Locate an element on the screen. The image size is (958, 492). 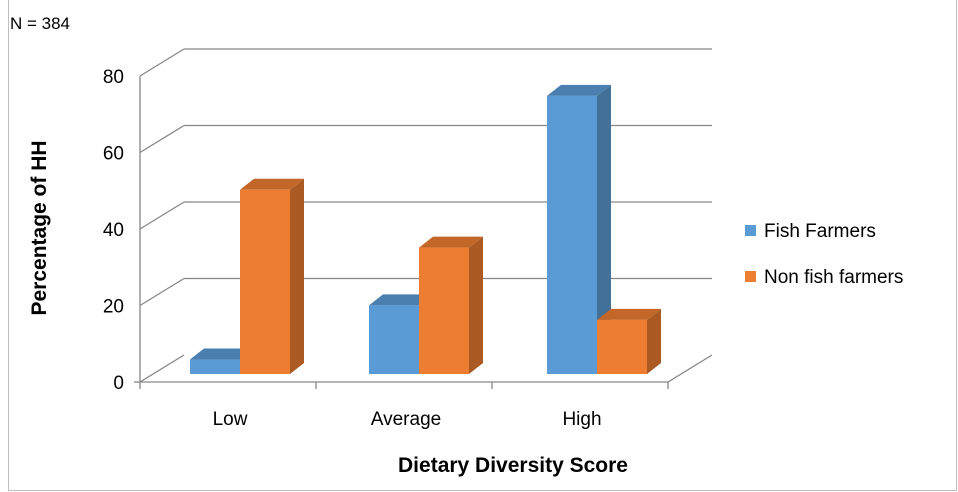
y-tick-label: 20 is located at coordinates (113, 307).